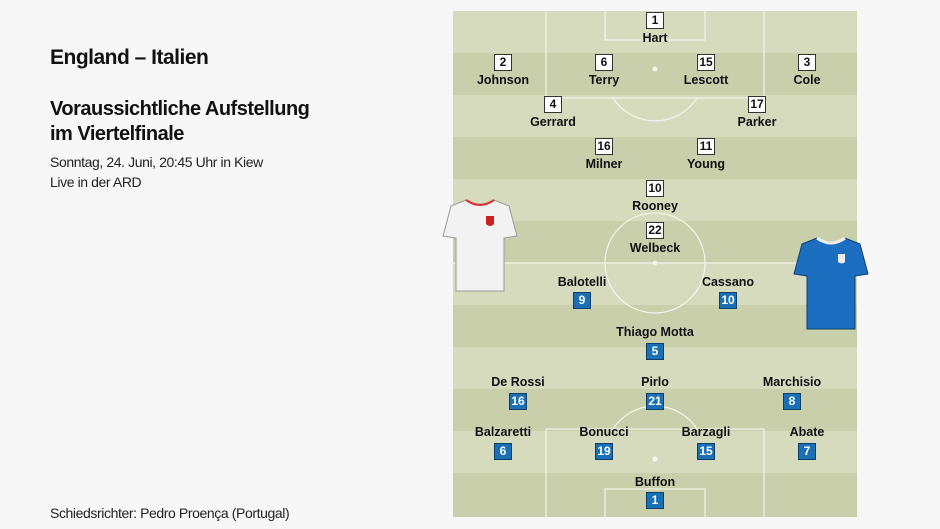 The image size is (940, 529). What do you see at coordinates (655, 206) in the screenshot?
I see `england-player-name: Rooney` at bounding box center [655, 206].